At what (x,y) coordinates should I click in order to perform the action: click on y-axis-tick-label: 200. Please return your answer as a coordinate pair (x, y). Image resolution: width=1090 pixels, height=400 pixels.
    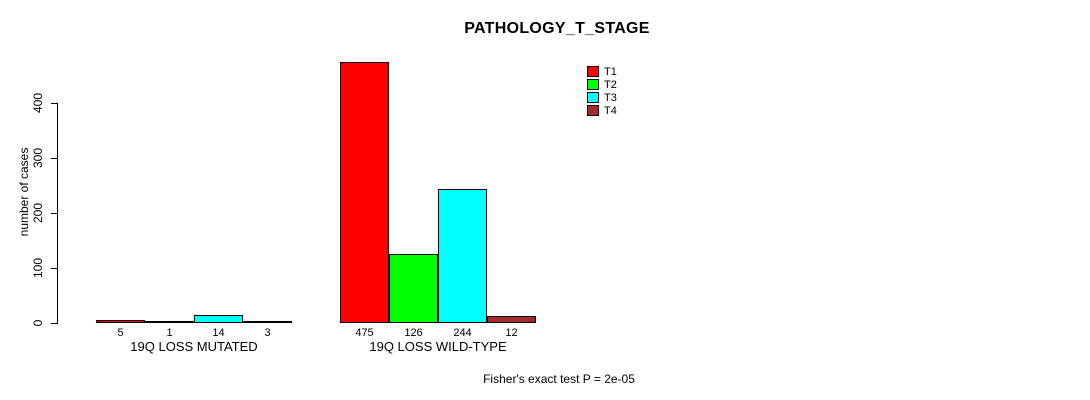
    Looking at the image, I should click on (38, 213).